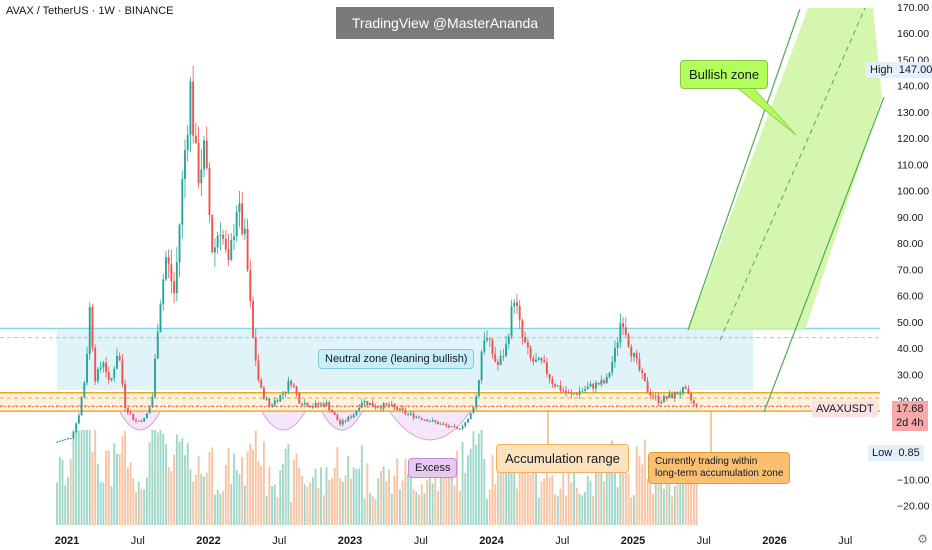  Describe the element at coordinates (910, 349) in the screenshot. I see `y-tick-label: 40.00` at that location.